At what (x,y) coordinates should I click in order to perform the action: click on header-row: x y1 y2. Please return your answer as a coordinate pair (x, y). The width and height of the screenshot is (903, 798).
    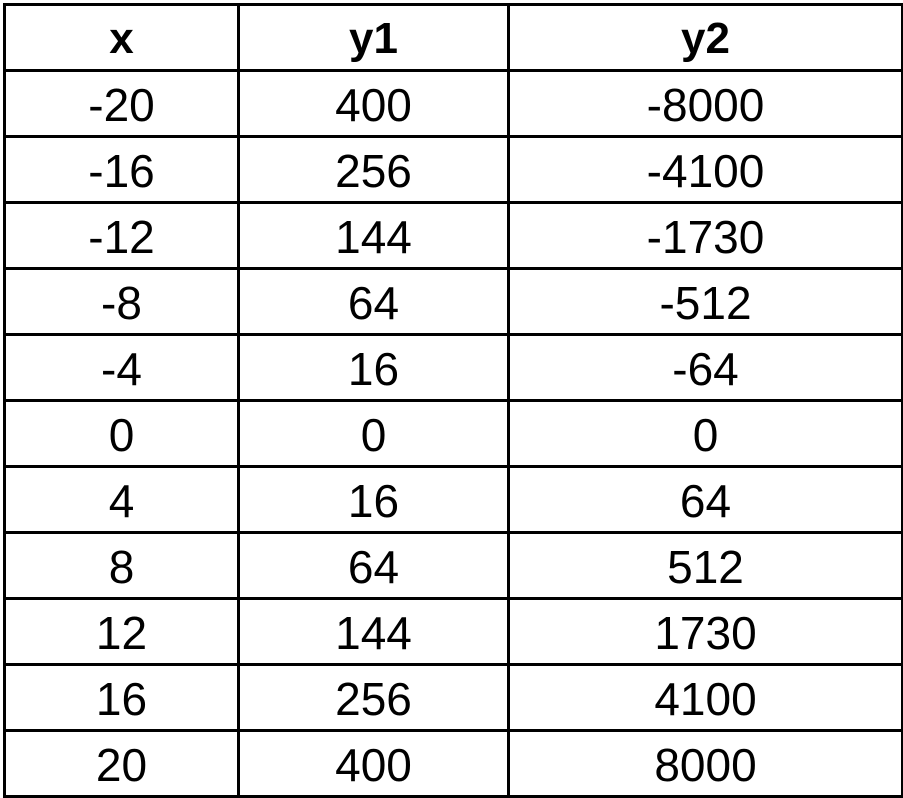
    Looking at the image, I should click on (453, 37).